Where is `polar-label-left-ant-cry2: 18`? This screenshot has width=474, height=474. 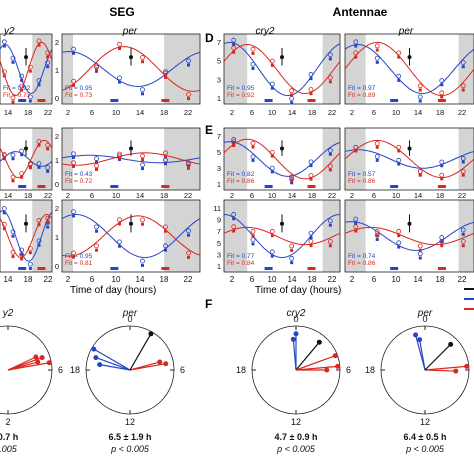 polar-label-left-ant-cry2: 18 is located at coordinates (241, 370).